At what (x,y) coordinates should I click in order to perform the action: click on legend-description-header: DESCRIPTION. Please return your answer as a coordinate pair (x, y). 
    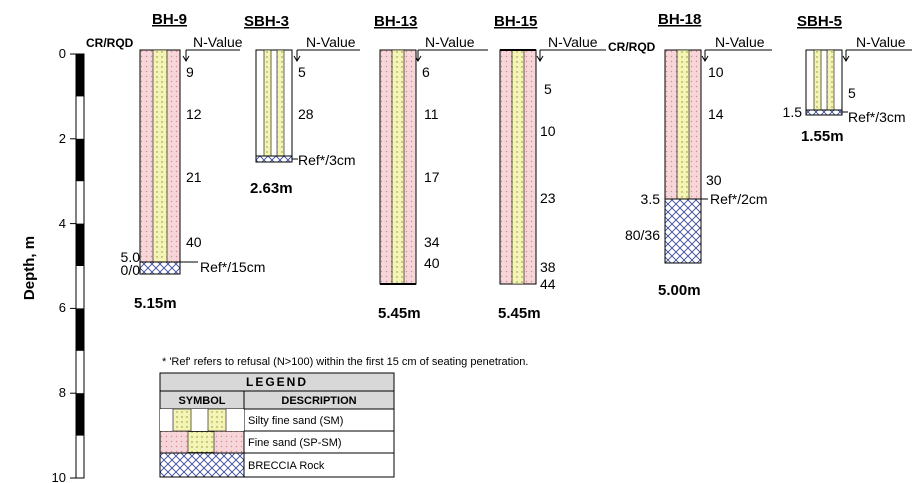
    Looking at the image, I should click on (318, 401).